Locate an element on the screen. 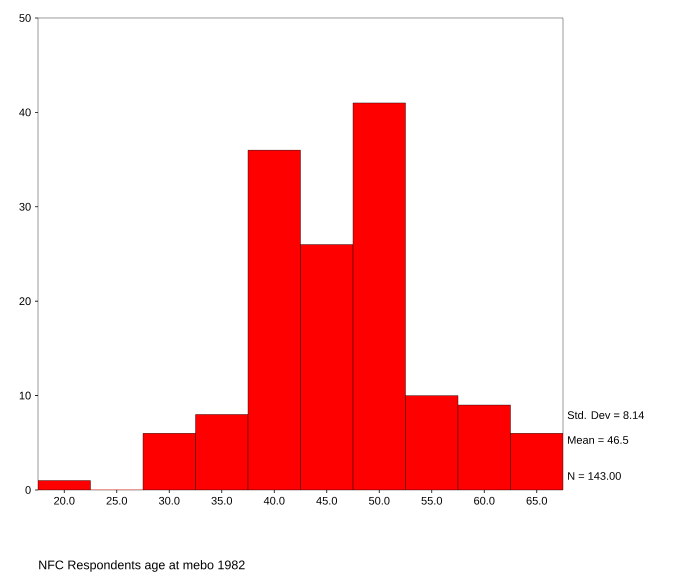  x-tick-label: 65.0 is located at coordinates (537, 500).